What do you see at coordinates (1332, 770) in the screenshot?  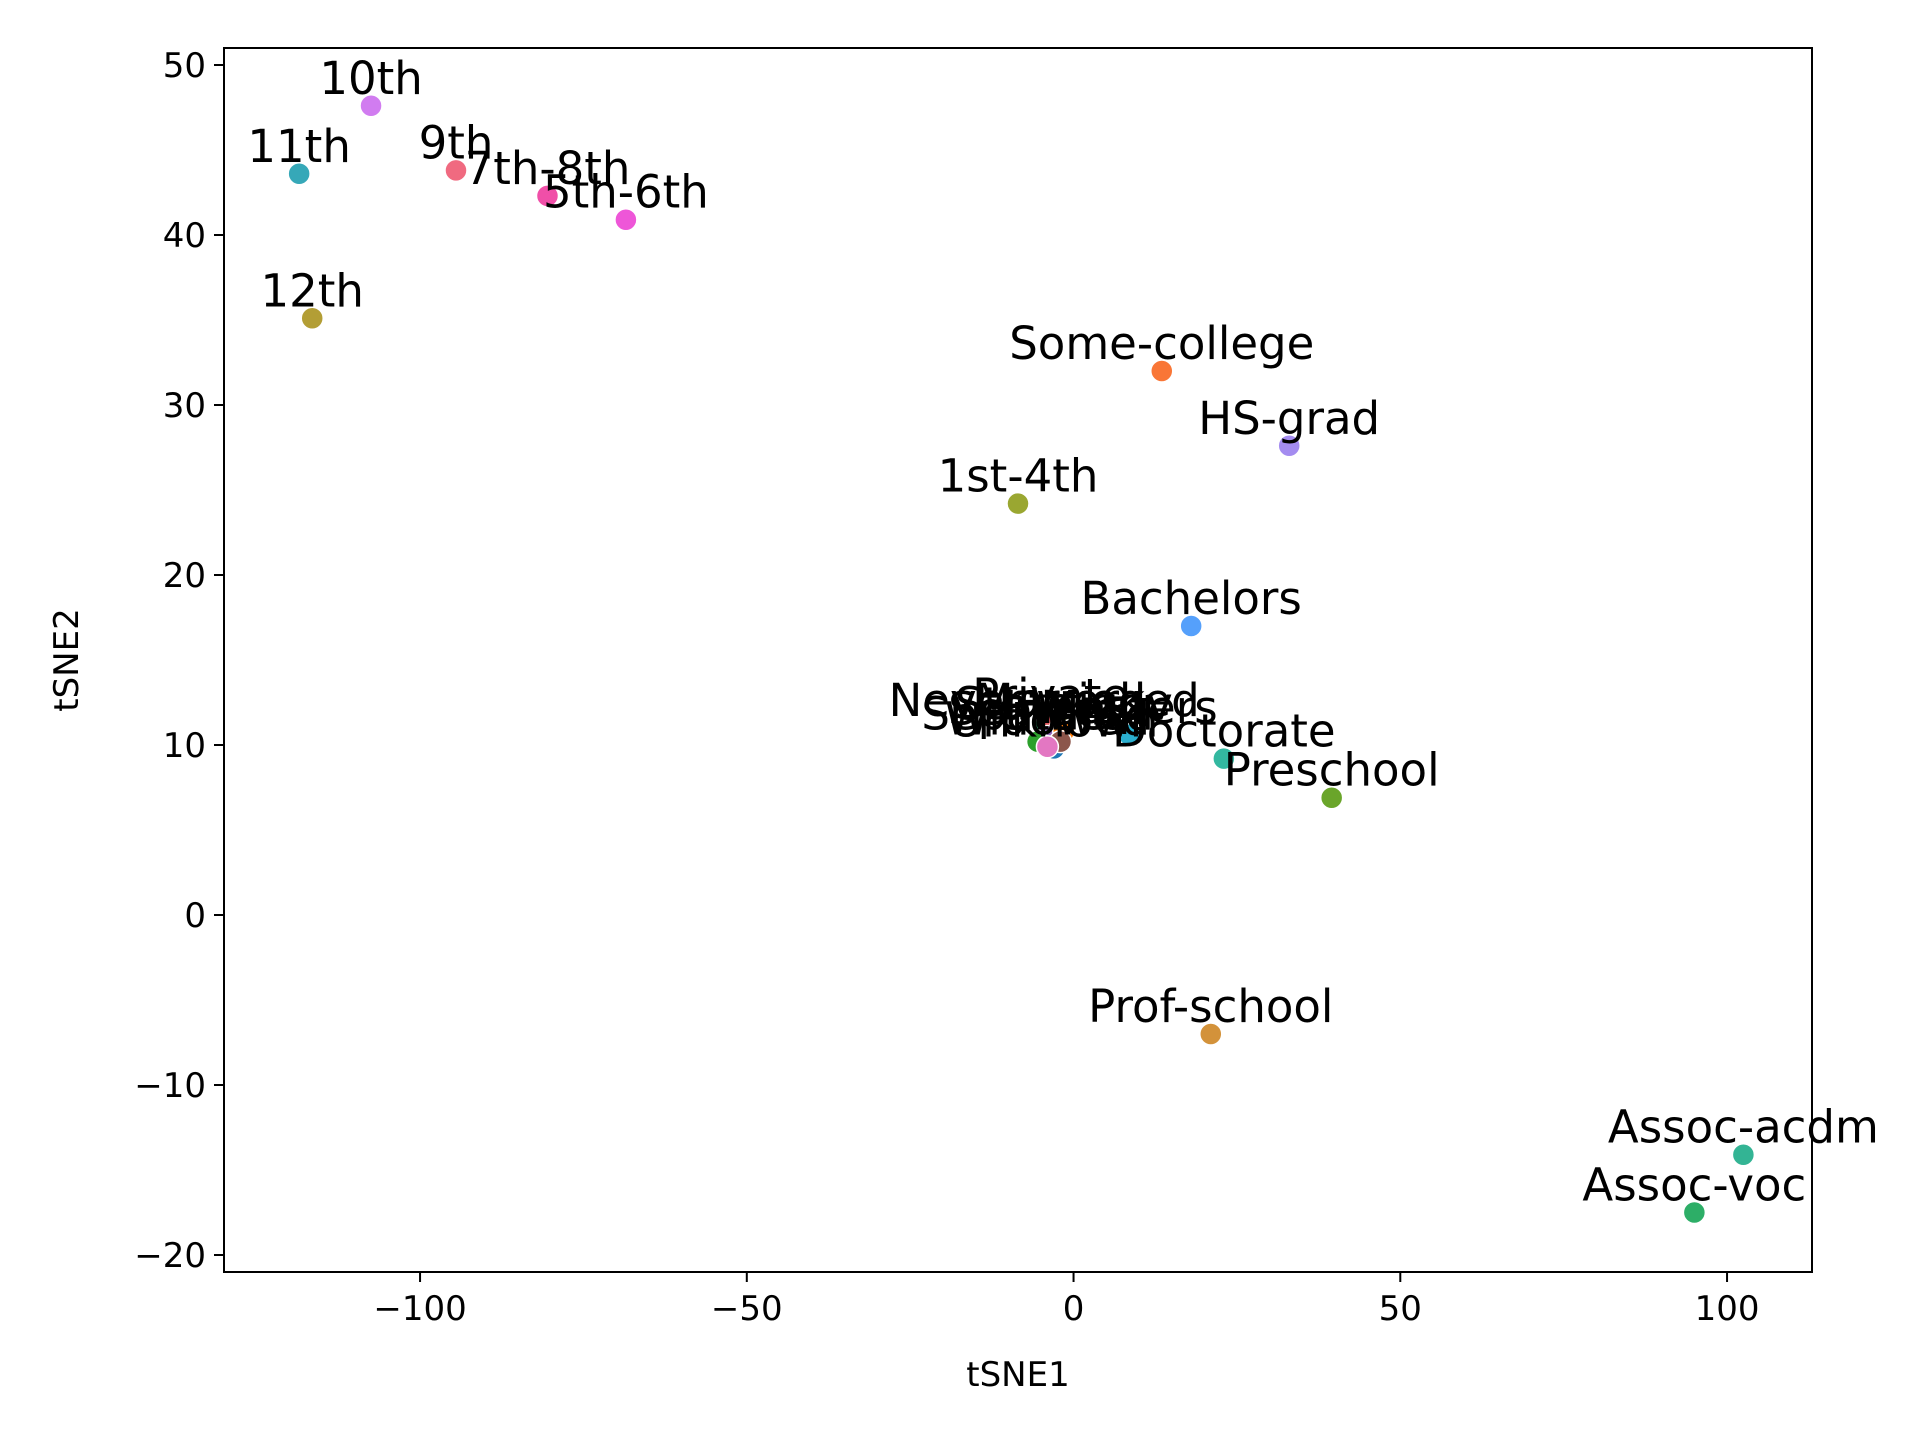 I see `point-label: Preschool` at bounding box center [1332, 770].